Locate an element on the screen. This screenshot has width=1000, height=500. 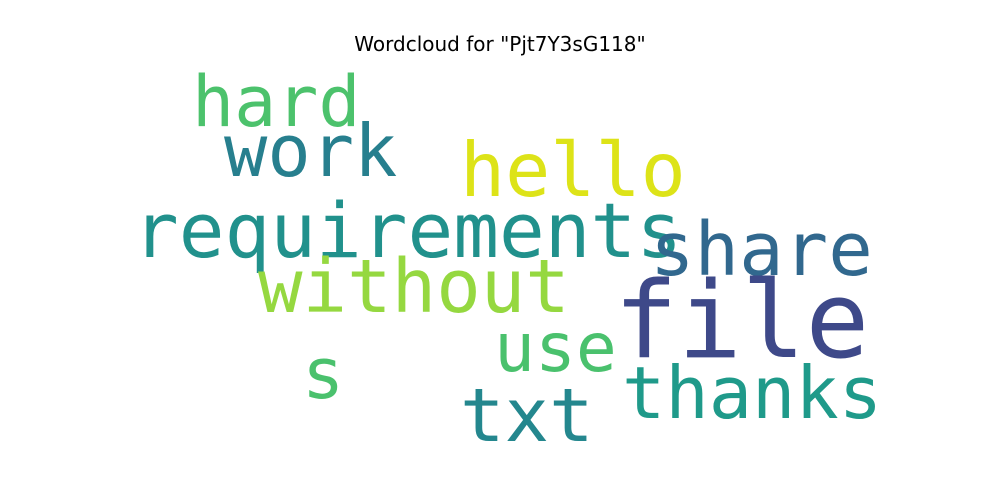
word-hard: hard is located at coordinates (276, 102).